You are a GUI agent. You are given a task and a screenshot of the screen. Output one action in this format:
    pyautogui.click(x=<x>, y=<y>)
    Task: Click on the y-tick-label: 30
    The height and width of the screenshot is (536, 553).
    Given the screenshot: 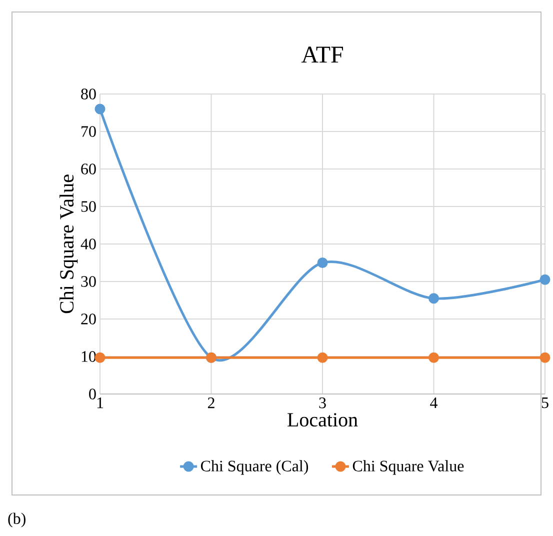 What is the action you would take?
    pyautogui.click(x=88, y=281)
    